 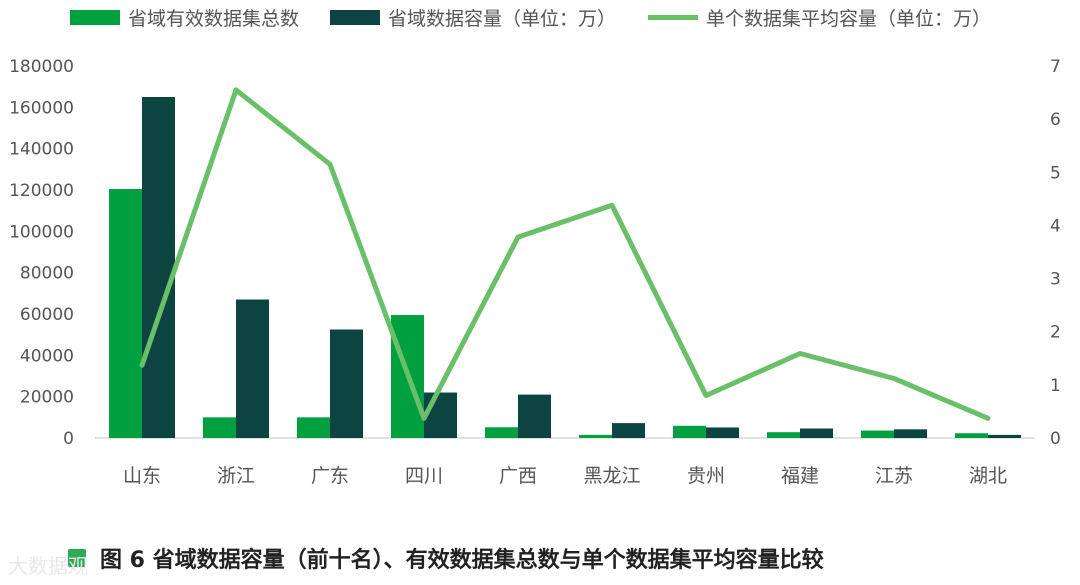 What do you see at coordinates (706, 476) in the screenshot?
I see `x-tick-label: 贵州` at bounding box center [706, 476].